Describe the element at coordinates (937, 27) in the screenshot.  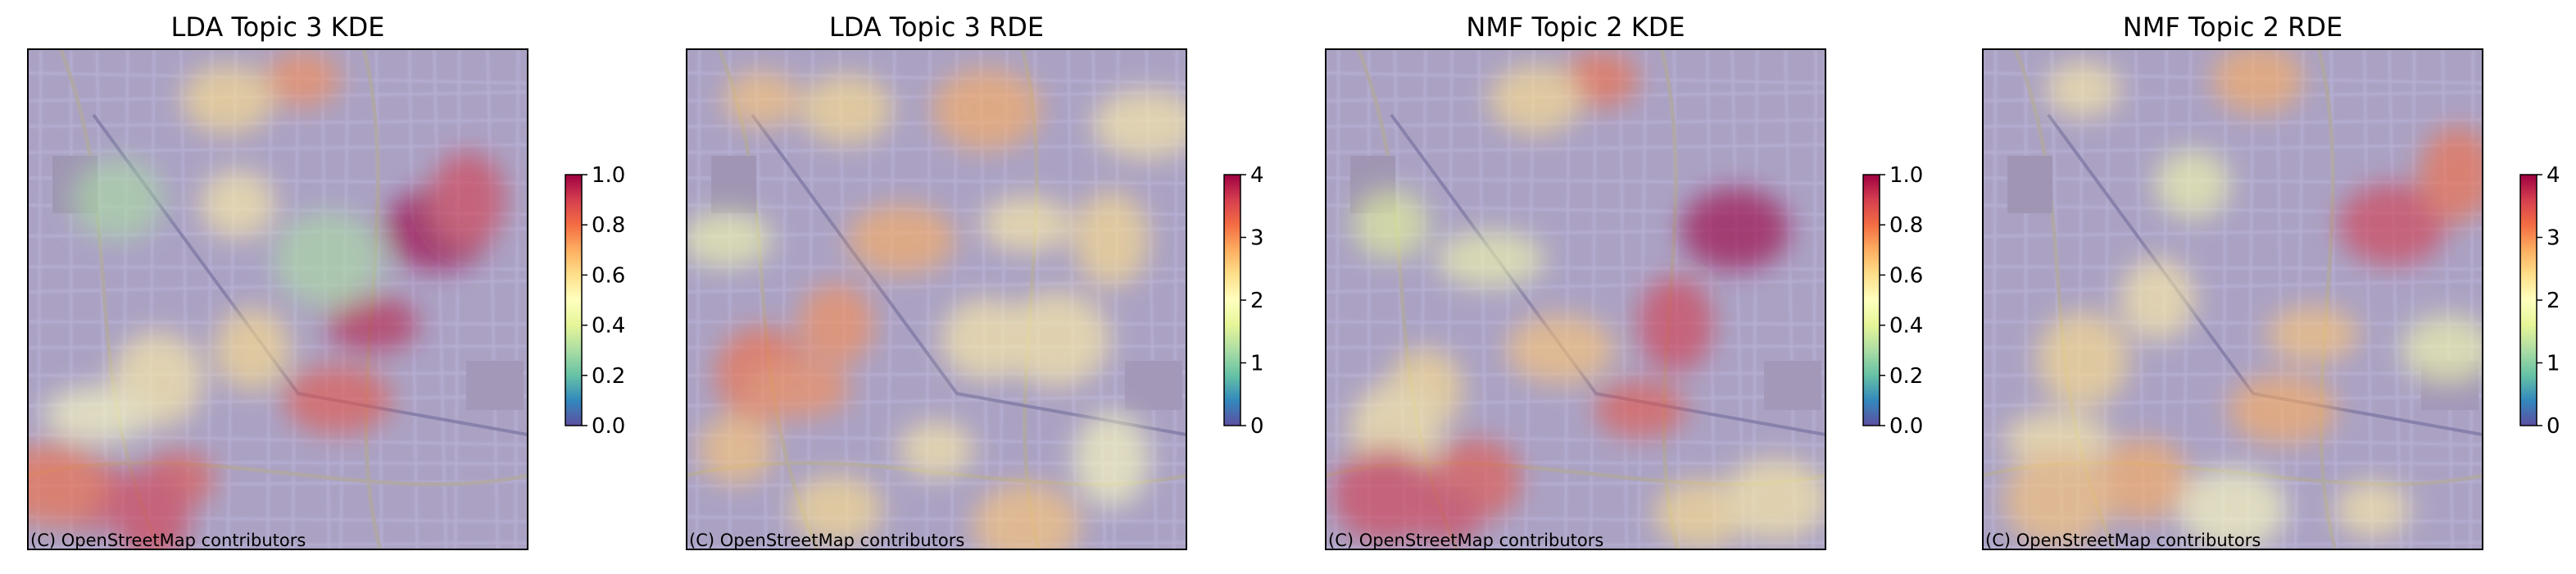
I see `chart-title: LDA Topic 3 RDE` at that location.